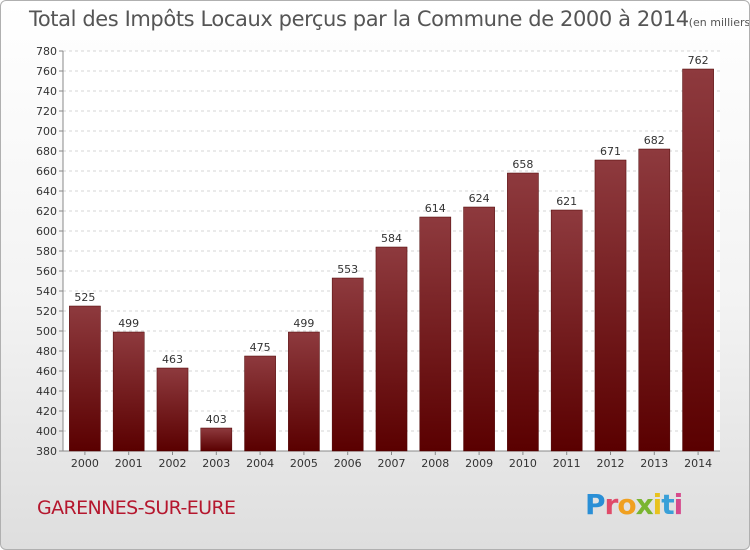 The image size is (750, 550). I want to click on y-tick-label: 700, so click(46, 131).